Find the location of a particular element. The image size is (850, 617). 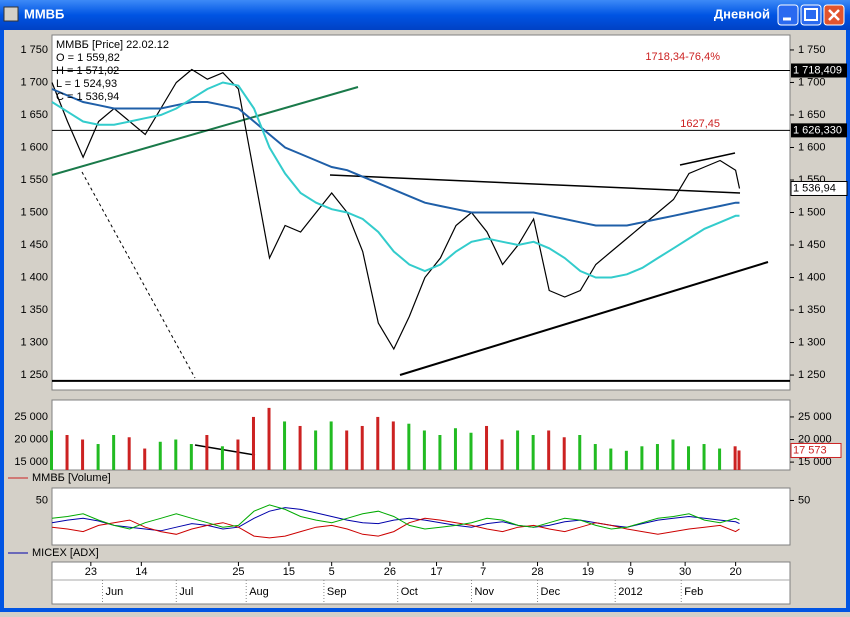

x-tick-label: 23 is located at coordinates (91, 572).